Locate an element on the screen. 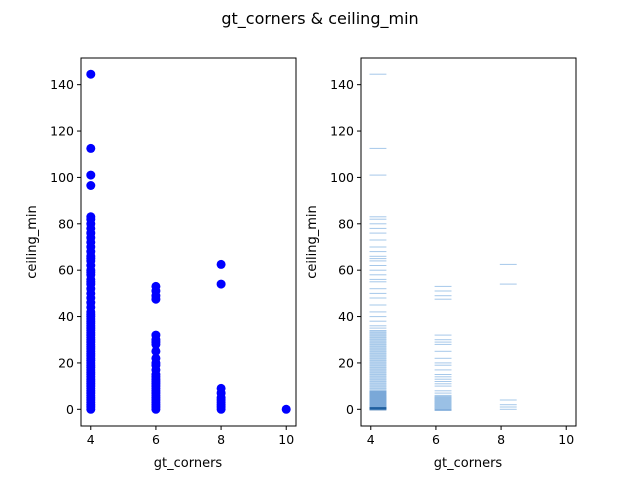  right-x-axis-label: gt_corners is located at coordinates (468, 463).